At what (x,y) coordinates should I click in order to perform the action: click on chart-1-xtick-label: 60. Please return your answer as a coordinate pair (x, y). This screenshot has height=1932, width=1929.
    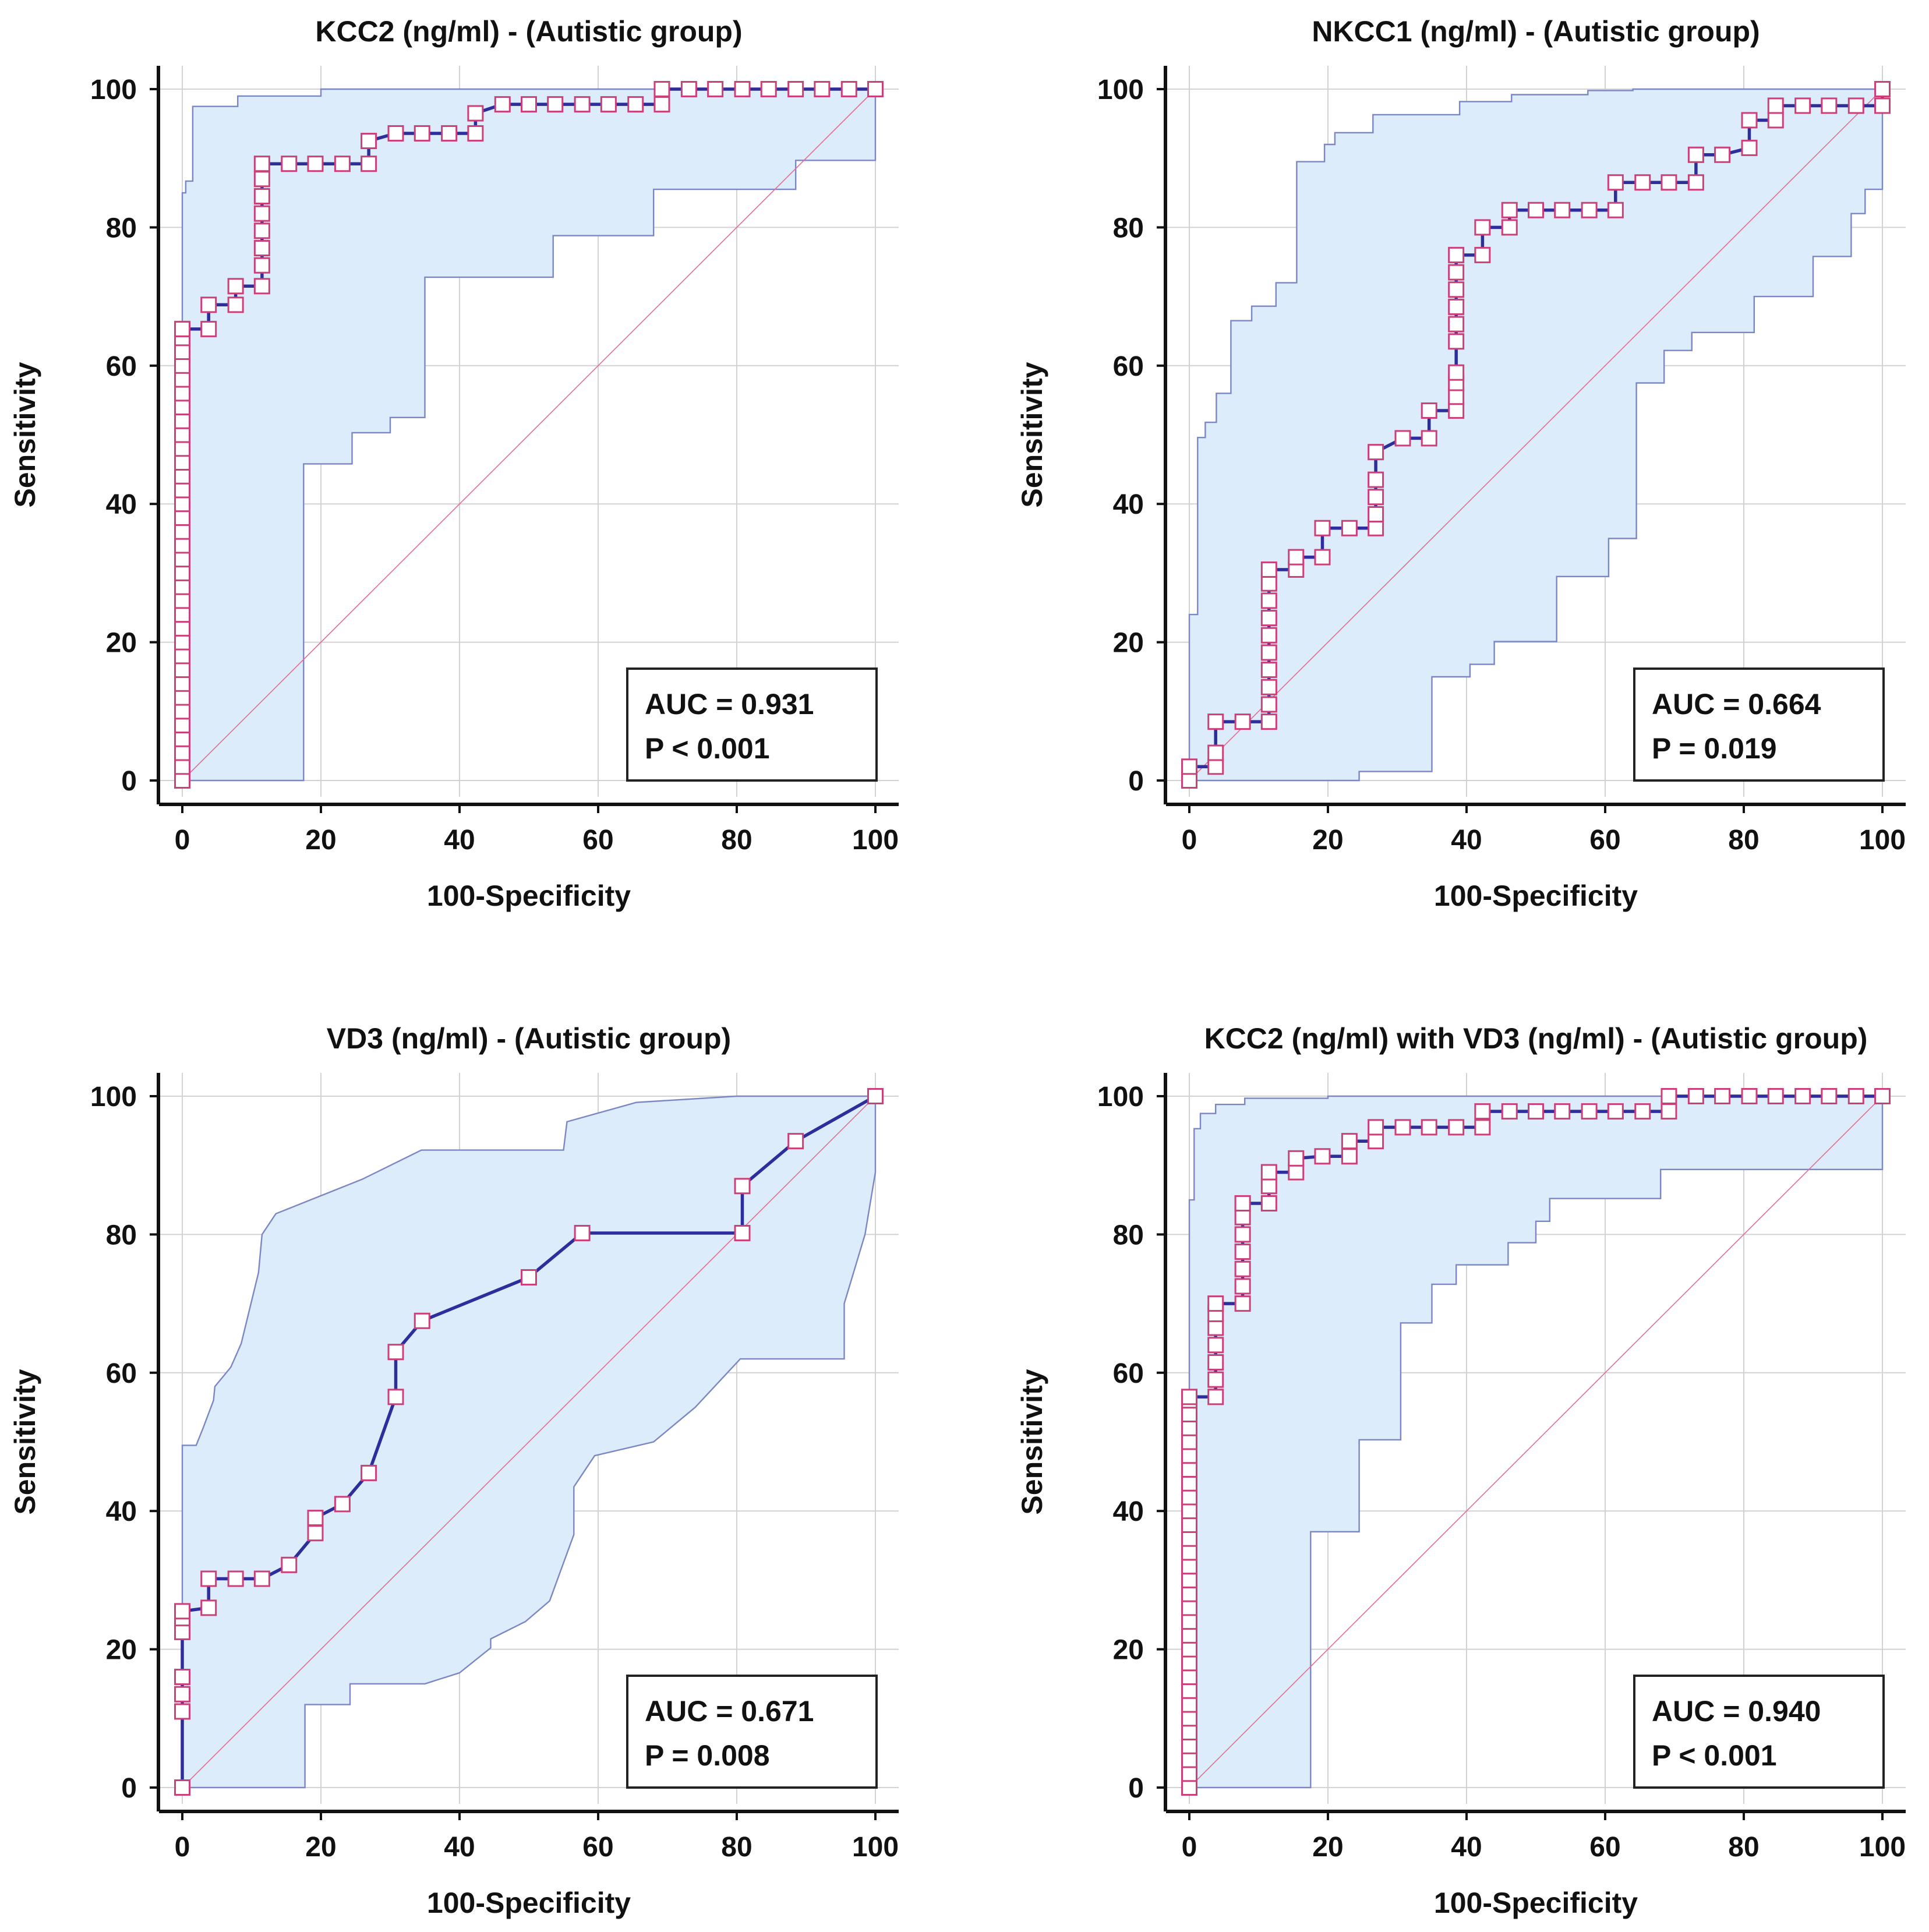
    Looking at the image, I should click on (597, 840).